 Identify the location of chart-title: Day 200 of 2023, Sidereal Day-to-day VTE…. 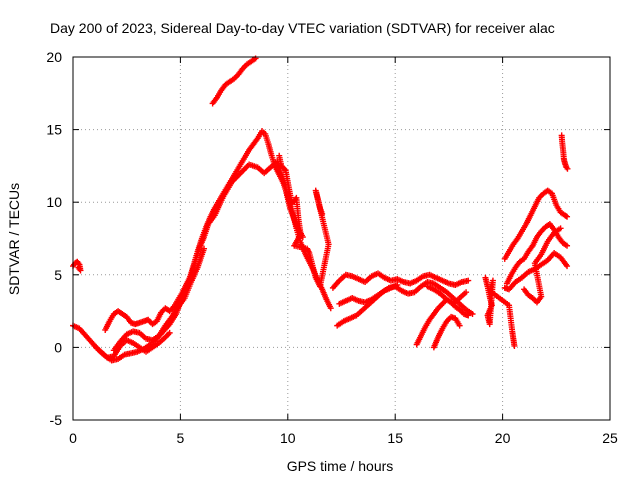
(302, 28).